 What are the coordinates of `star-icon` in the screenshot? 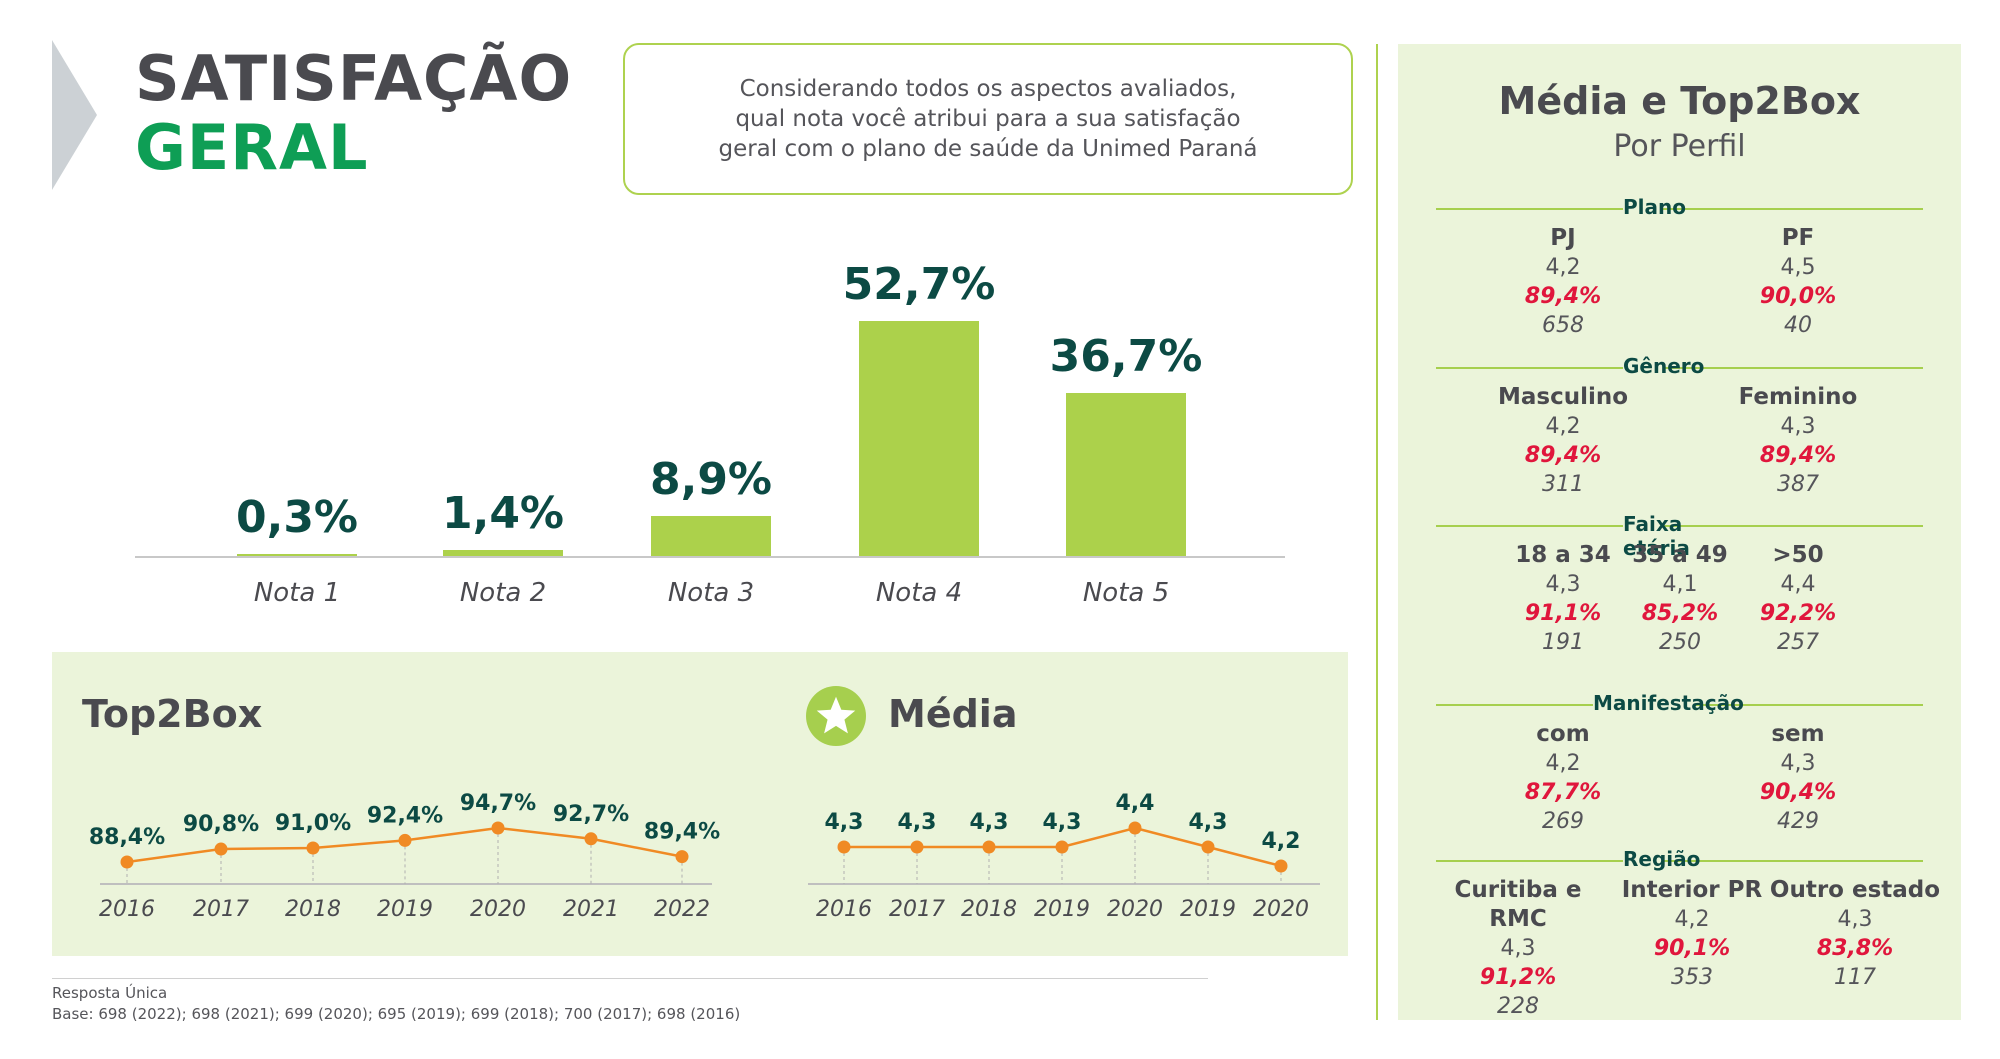 It's located at (836, 716).